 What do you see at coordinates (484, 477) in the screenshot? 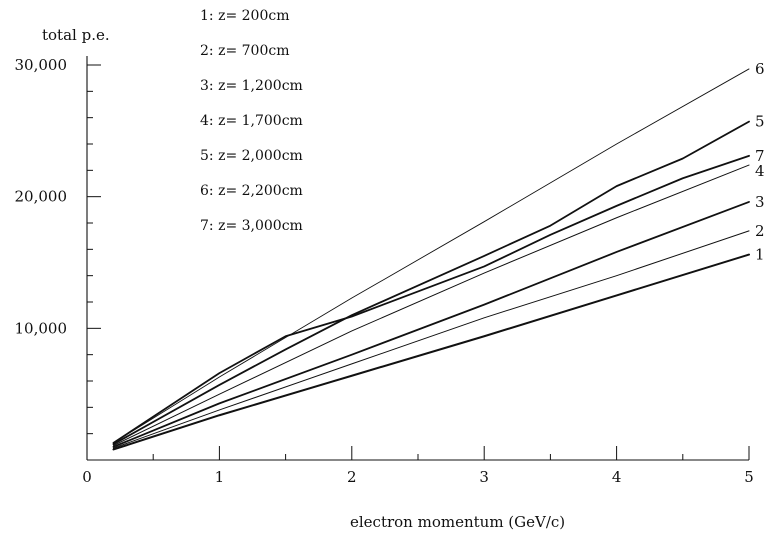
I see `x-tick-label: 3` at bounding box center [484, 477].